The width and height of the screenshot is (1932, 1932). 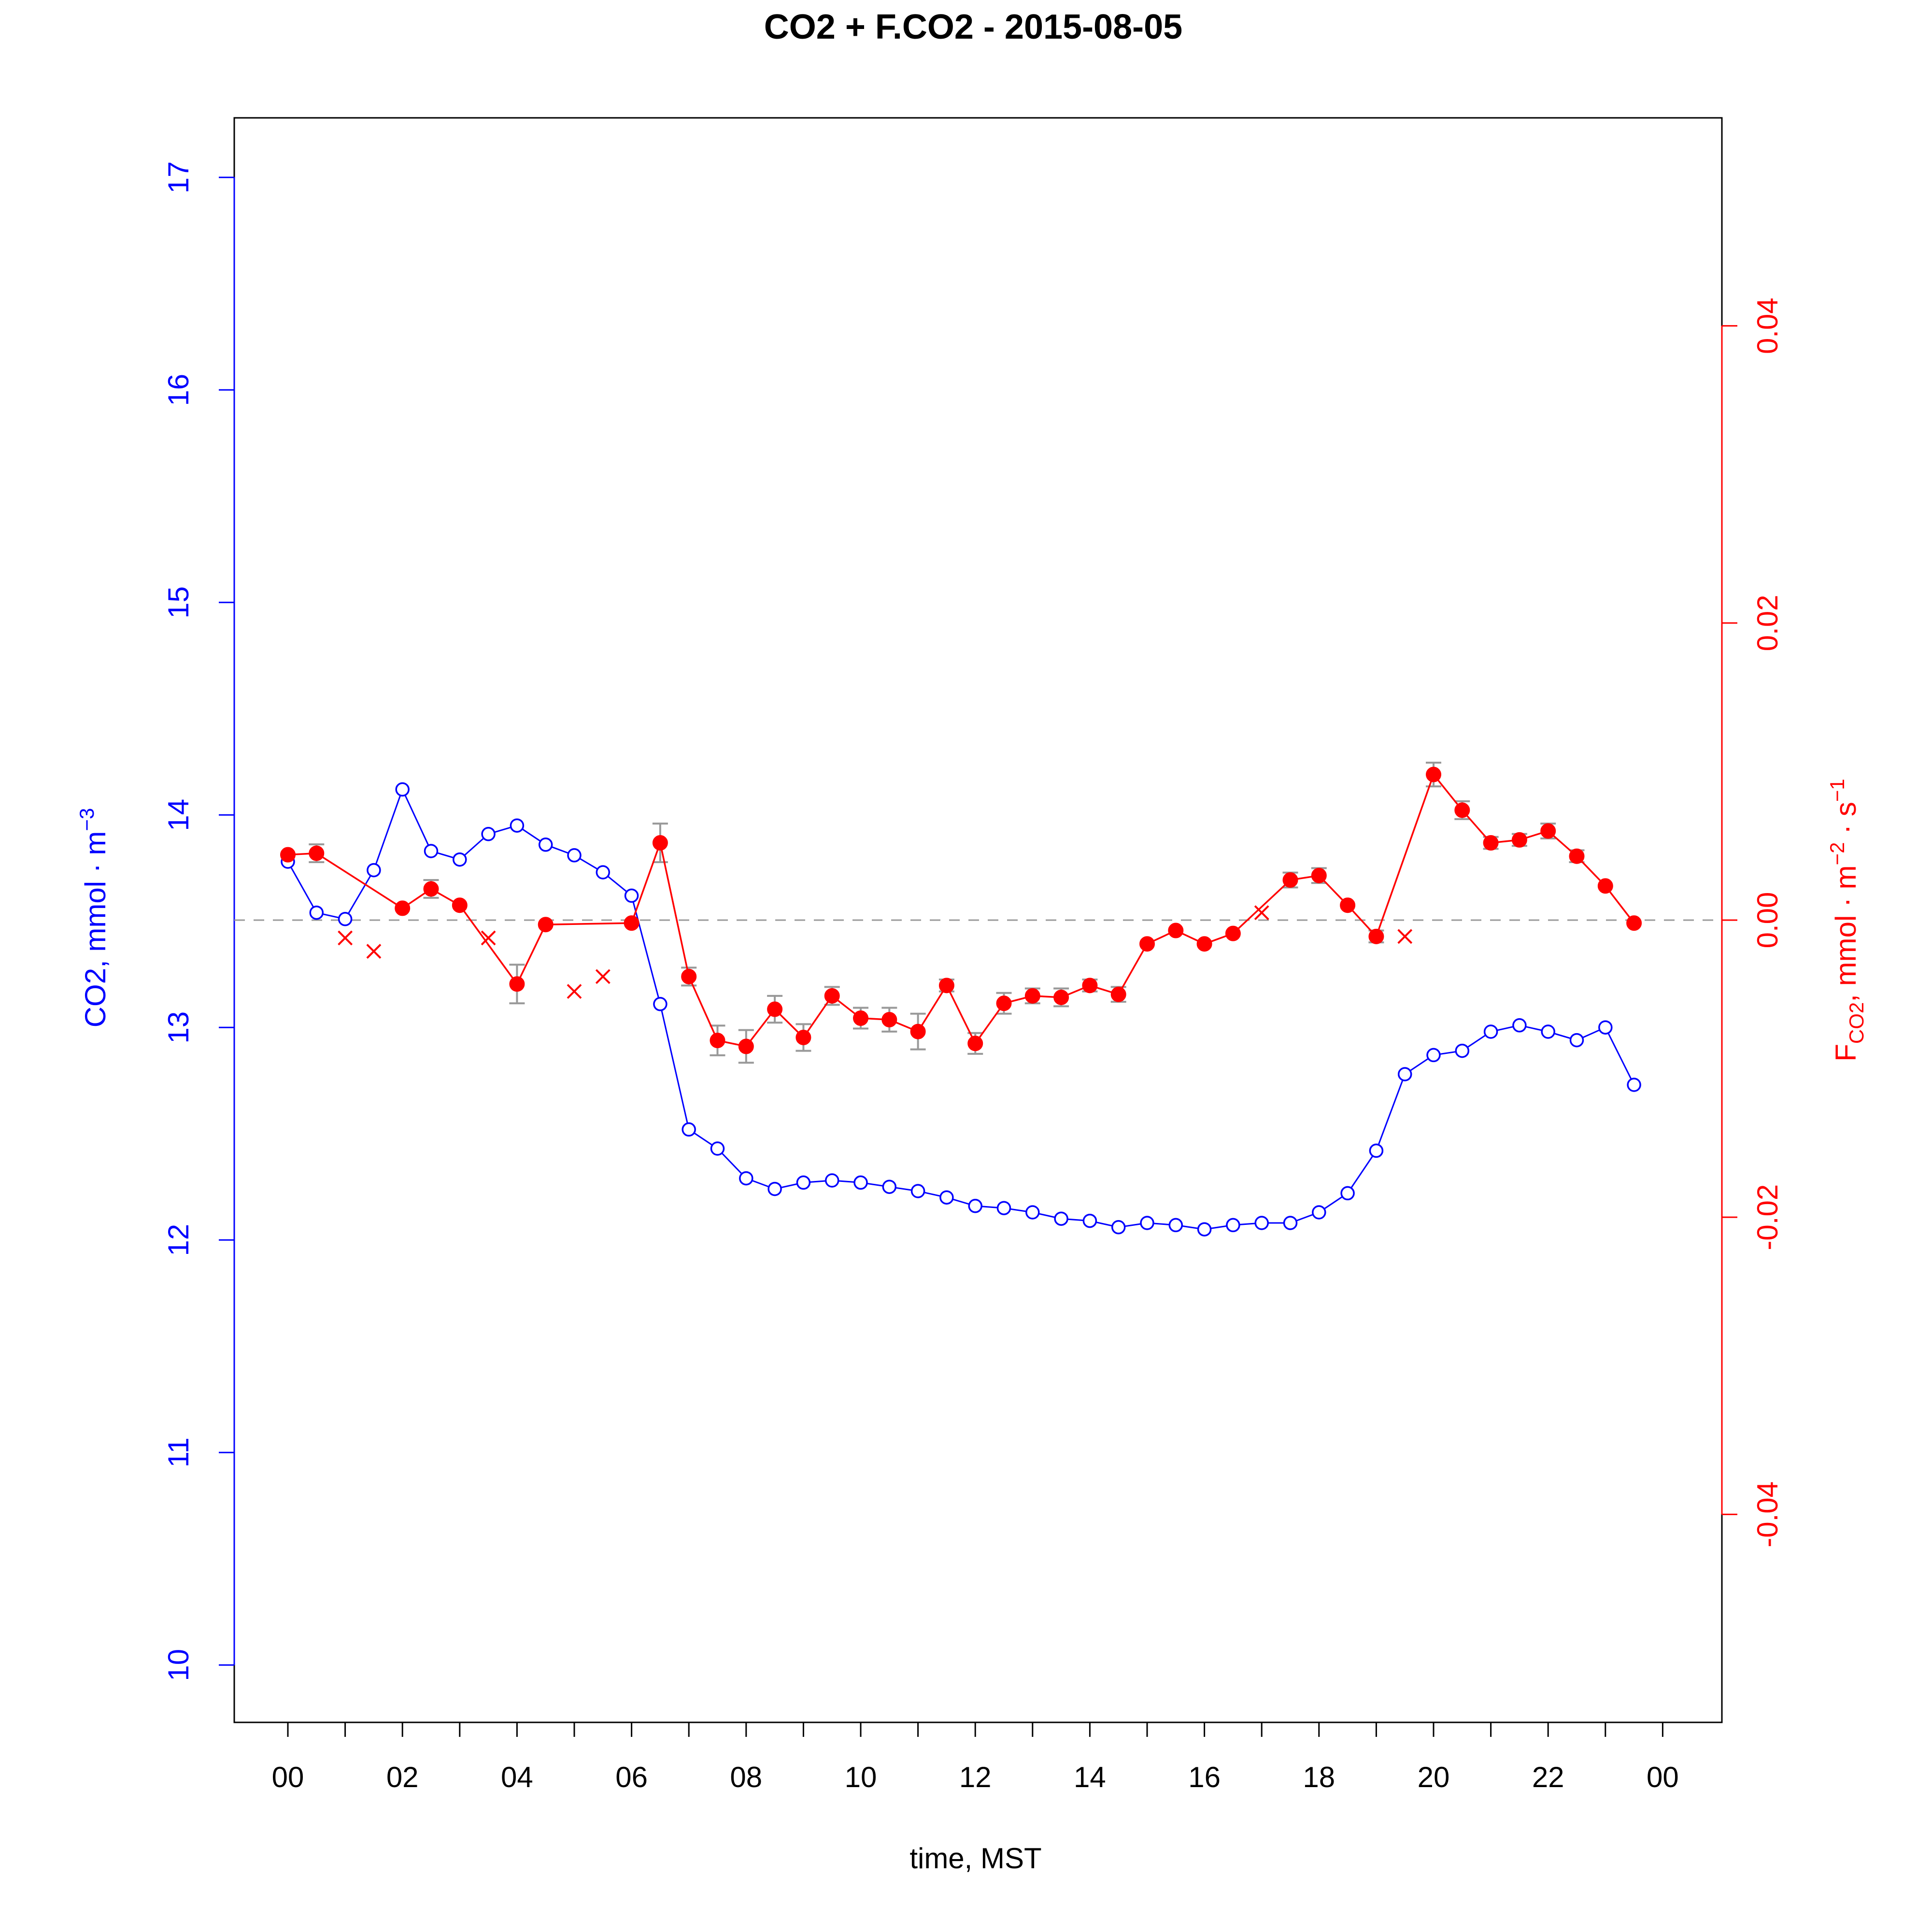 What do you see at coordinates (1837, 854) in the screenshot?
I see `right-axis-title-superscript-1: −2` at bounding box center [1837, 854].